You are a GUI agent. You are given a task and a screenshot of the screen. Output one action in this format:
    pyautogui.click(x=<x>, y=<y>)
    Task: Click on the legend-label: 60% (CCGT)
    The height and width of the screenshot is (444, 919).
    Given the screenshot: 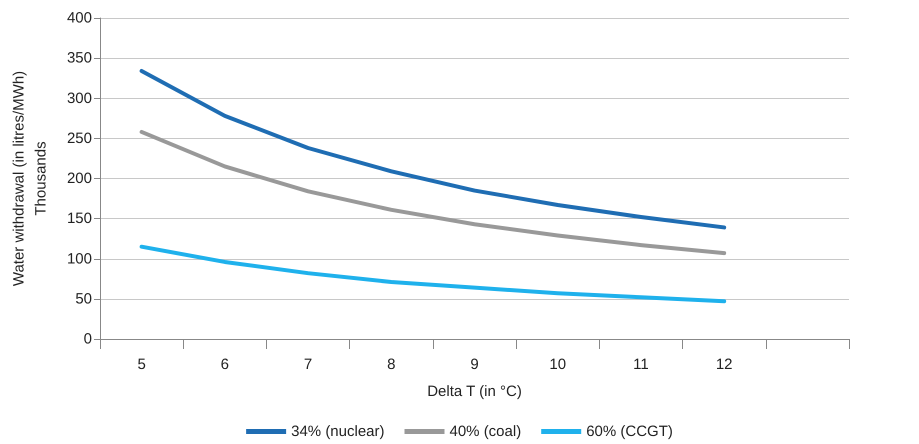 What is the action you would take?
    pyautogui.click(x=629, y=431)
    